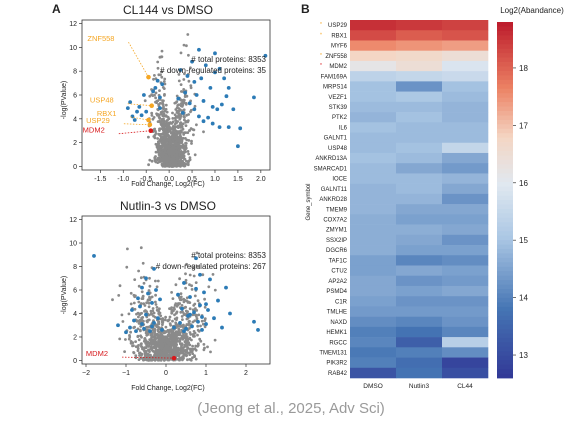 The width and height of the screenshot is (582, 430). What do you see at coordinates (338, 108) in the screenshot?
I see `row-label: STK39` at bounding box center [338, 108].